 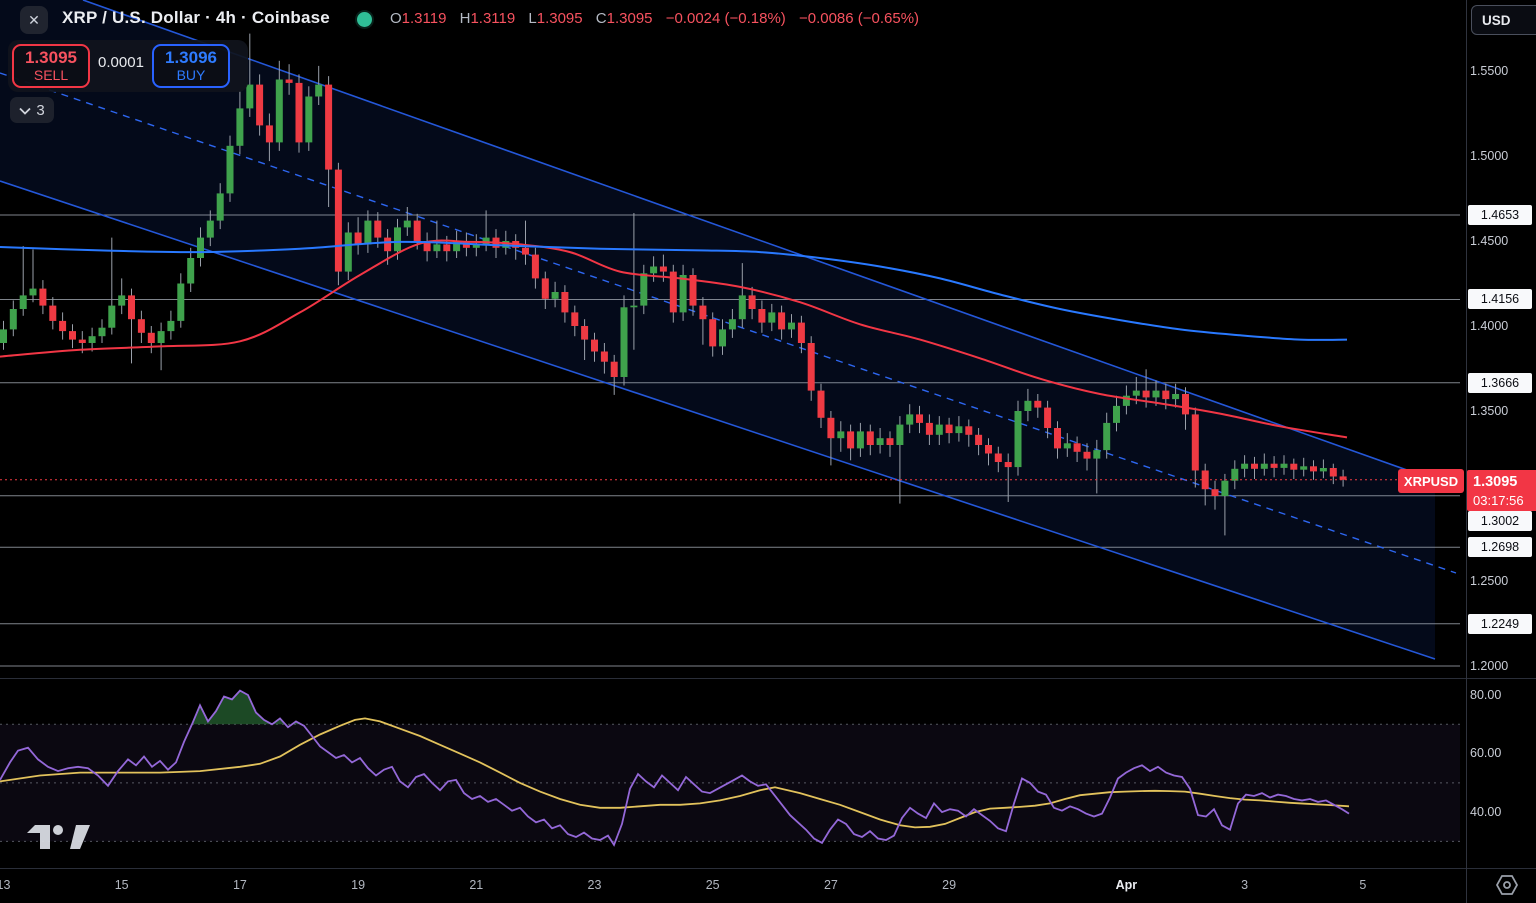 I want to click on sell-button: 1.3095 SELL, so click(x=51, y=66).